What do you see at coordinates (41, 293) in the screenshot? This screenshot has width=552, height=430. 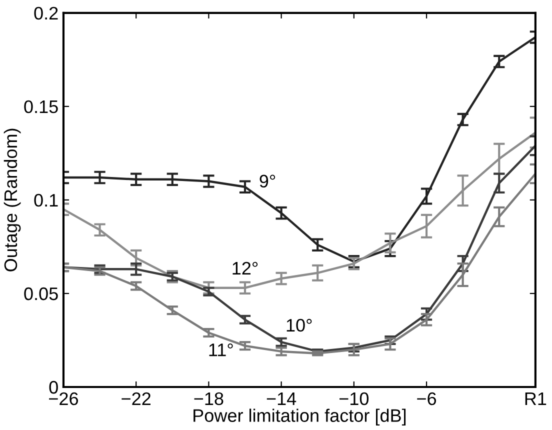 I see `y-tick-label: 0.05` at bounding box center [41, 293].